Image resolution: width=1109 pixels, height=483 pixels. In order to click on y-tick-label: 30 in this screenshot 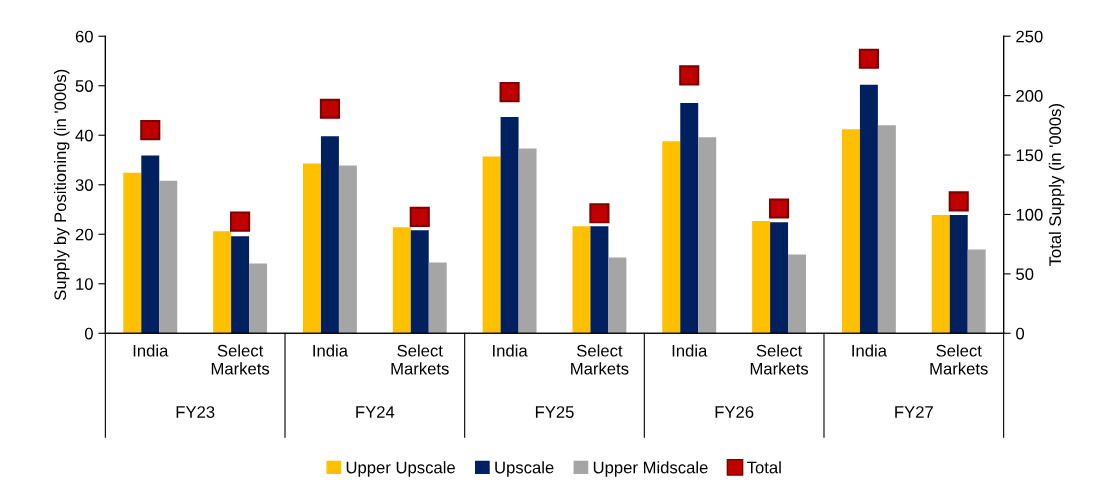, I will do `click(84, 185)`.